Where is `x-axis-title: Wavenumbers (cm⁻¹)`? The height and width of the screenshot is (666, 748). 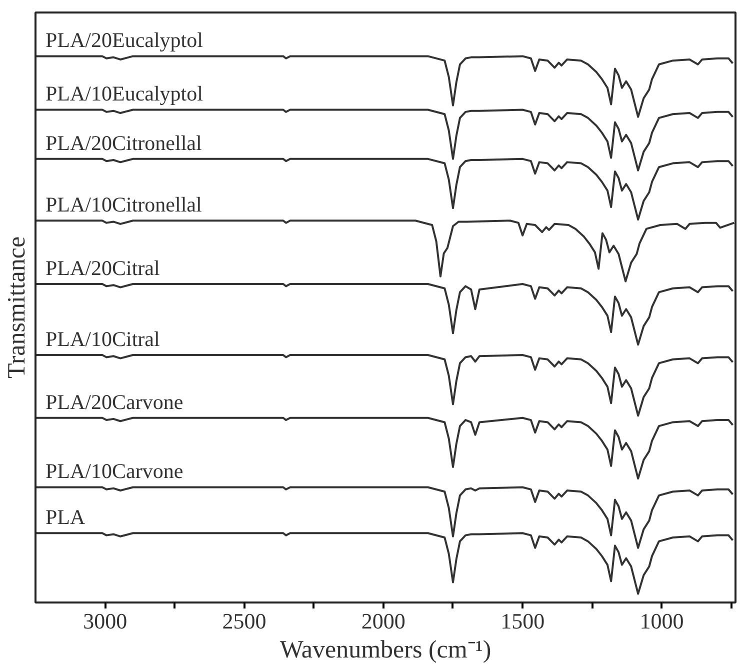
x-axis-title: Wavenumbers (cm⁻¹) is located at coordinates (386, 650).